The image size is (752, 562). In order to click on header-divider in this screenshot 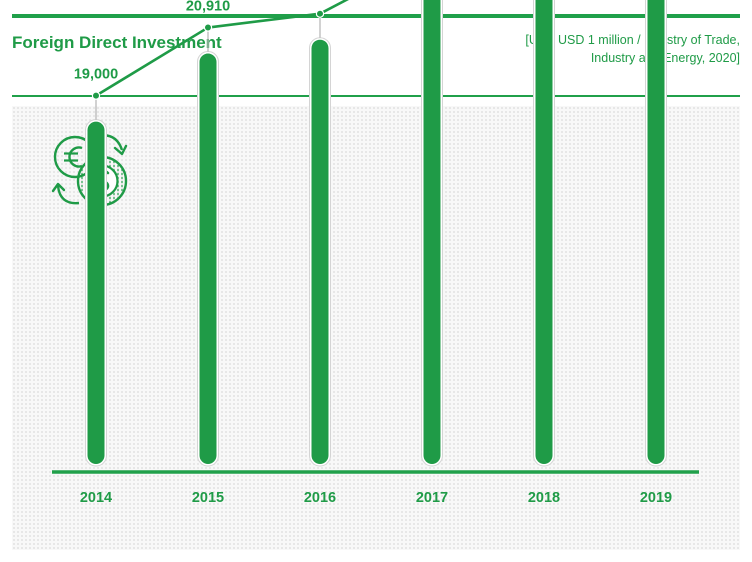, I will do `click(376, 96)`.